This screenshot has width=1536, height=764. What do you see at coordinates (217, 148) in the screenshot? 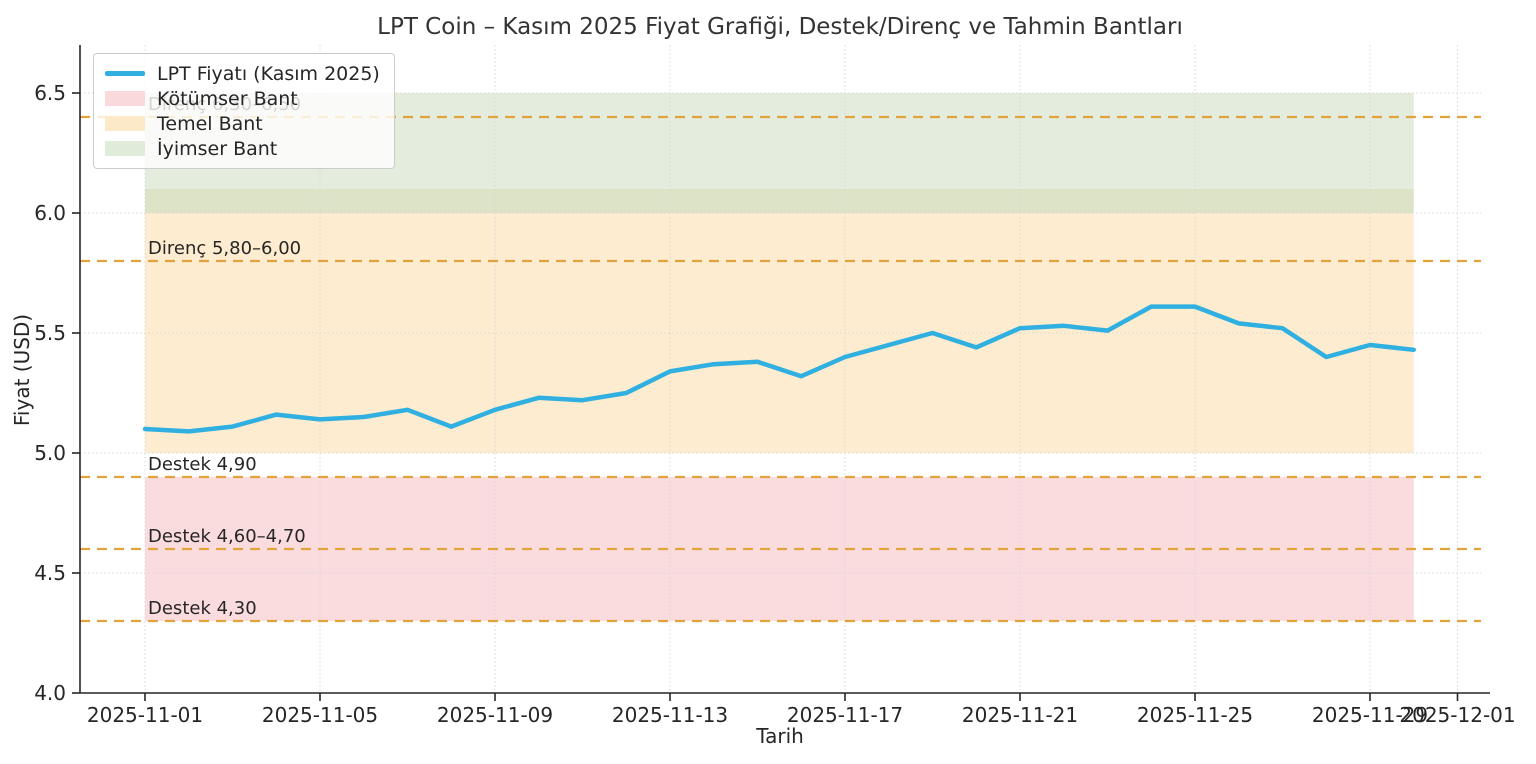
I see `legend-item-label: İyimser Bant` at bounding box center [217, 148].